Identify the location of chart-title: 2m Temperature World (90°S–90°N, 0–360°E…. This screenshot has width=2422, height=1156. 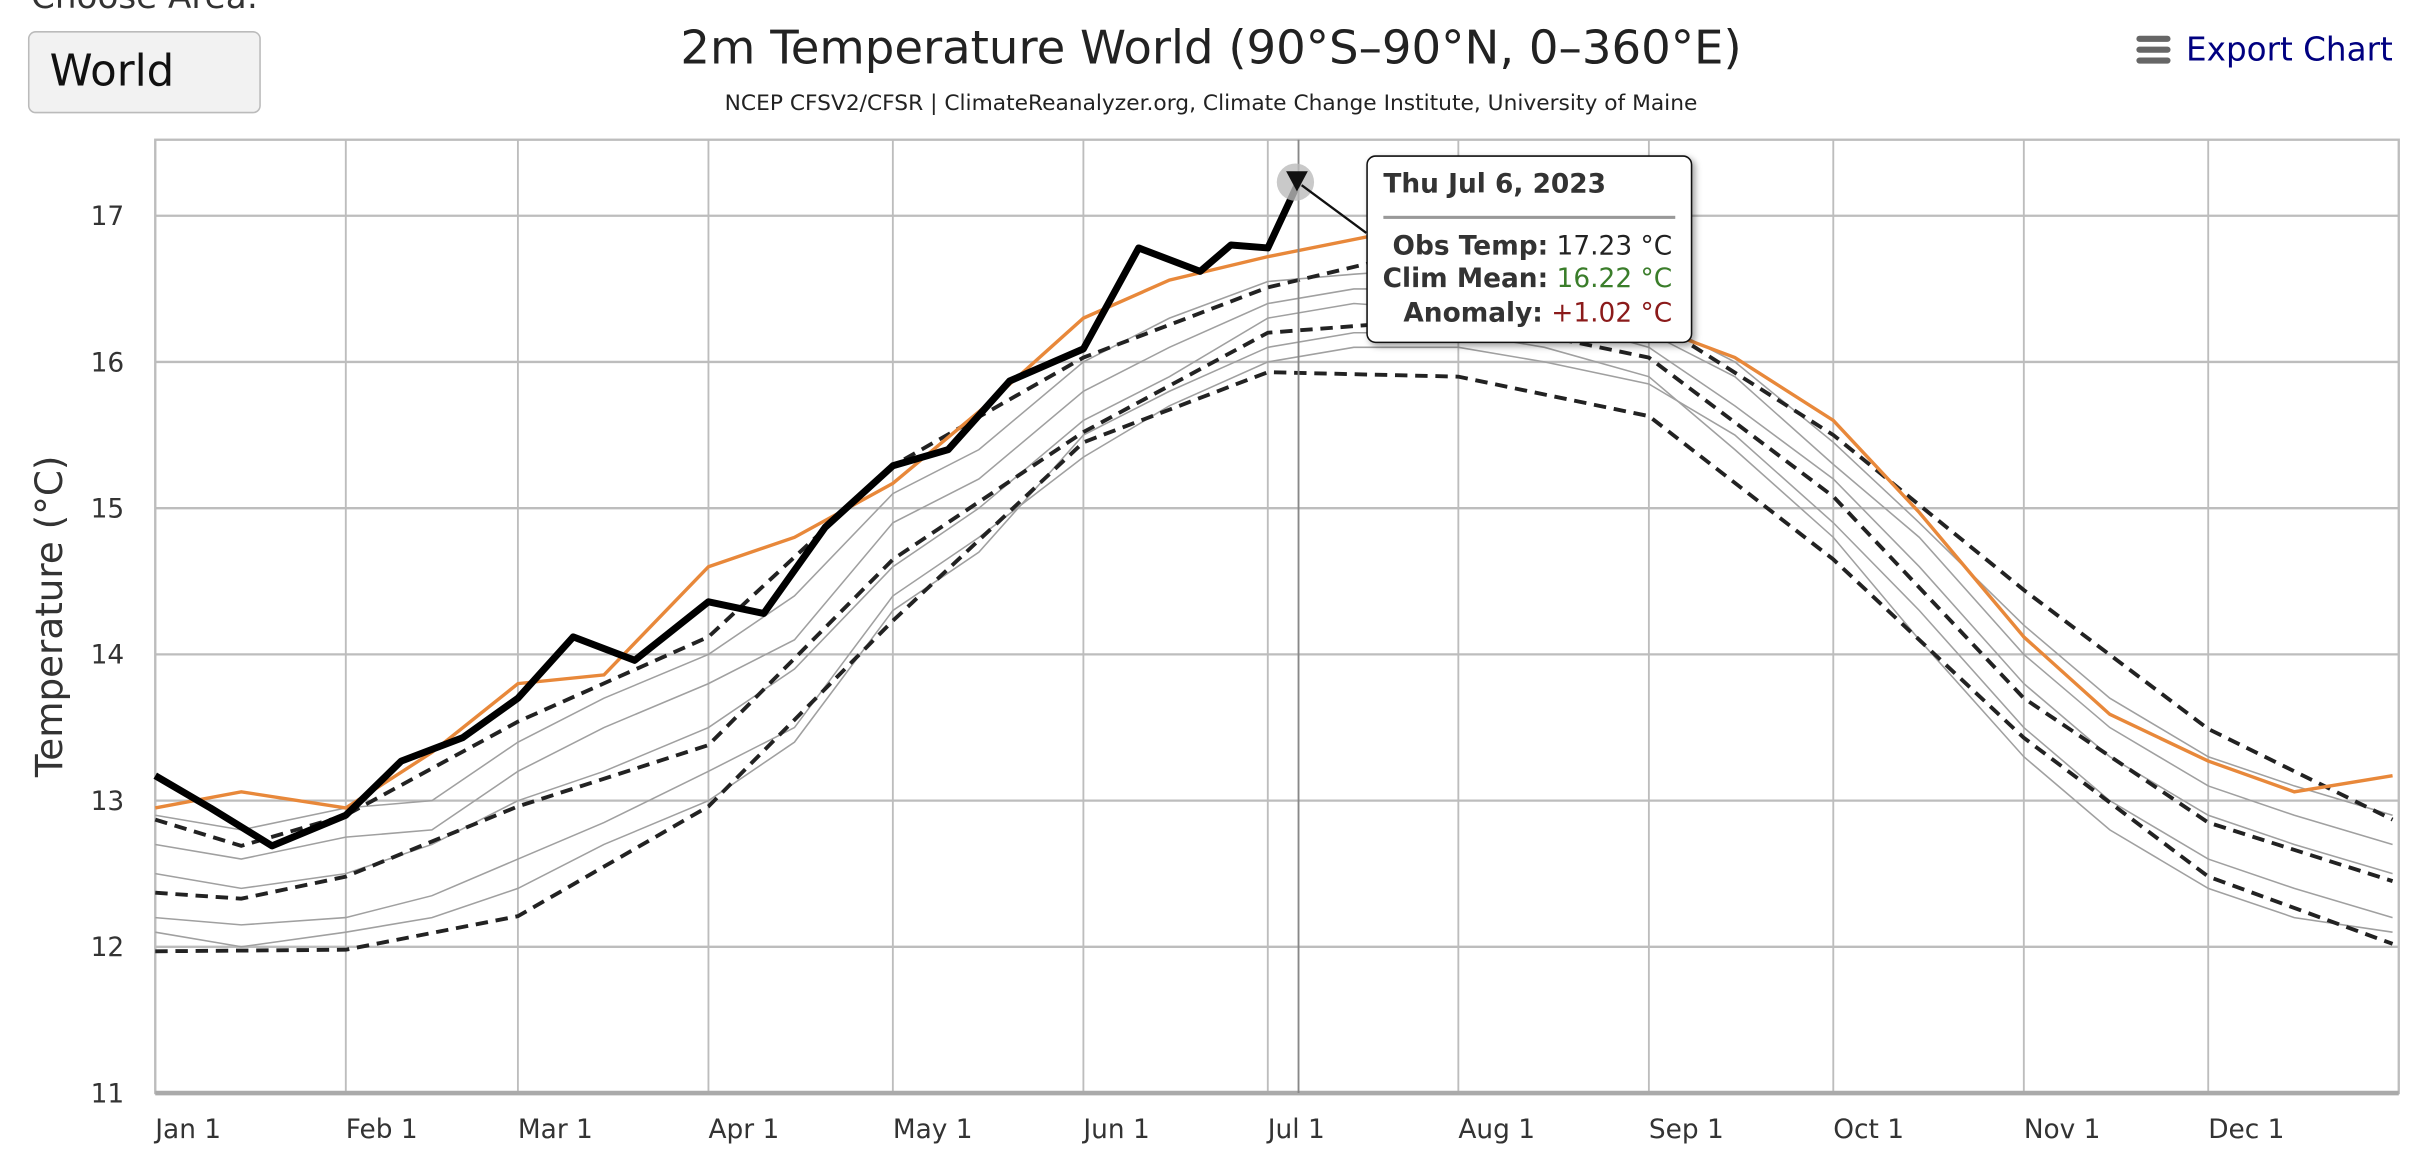
(1211, 49).